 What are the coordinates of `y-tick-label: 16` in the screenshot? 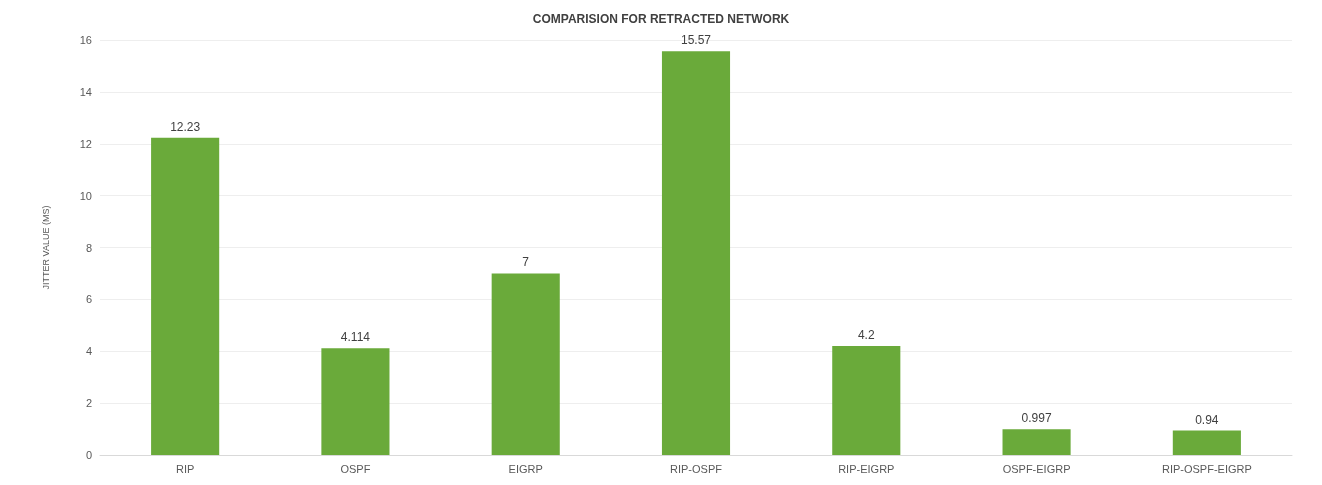 It's located at (85, 40).